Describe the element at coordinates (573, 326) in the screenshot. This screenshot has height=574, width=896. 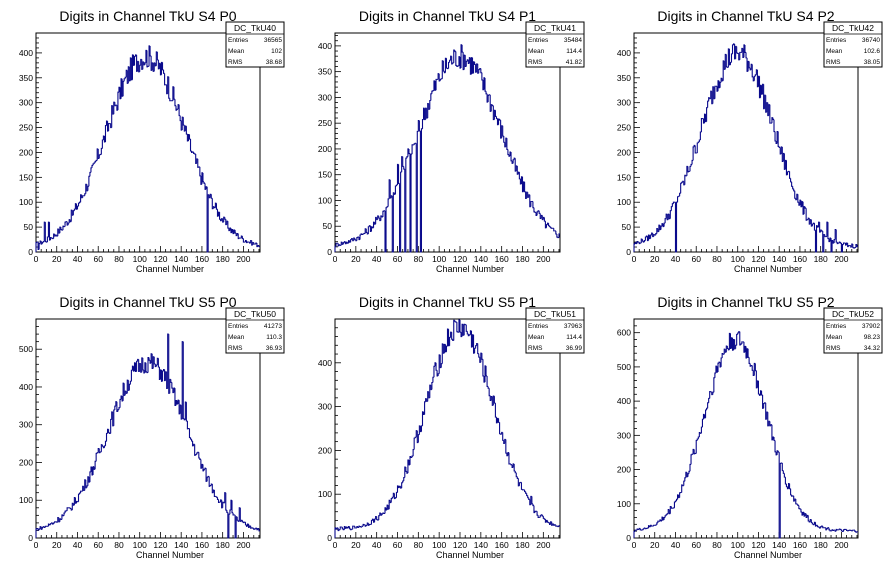
I see `stats-value: 37963` at that location.